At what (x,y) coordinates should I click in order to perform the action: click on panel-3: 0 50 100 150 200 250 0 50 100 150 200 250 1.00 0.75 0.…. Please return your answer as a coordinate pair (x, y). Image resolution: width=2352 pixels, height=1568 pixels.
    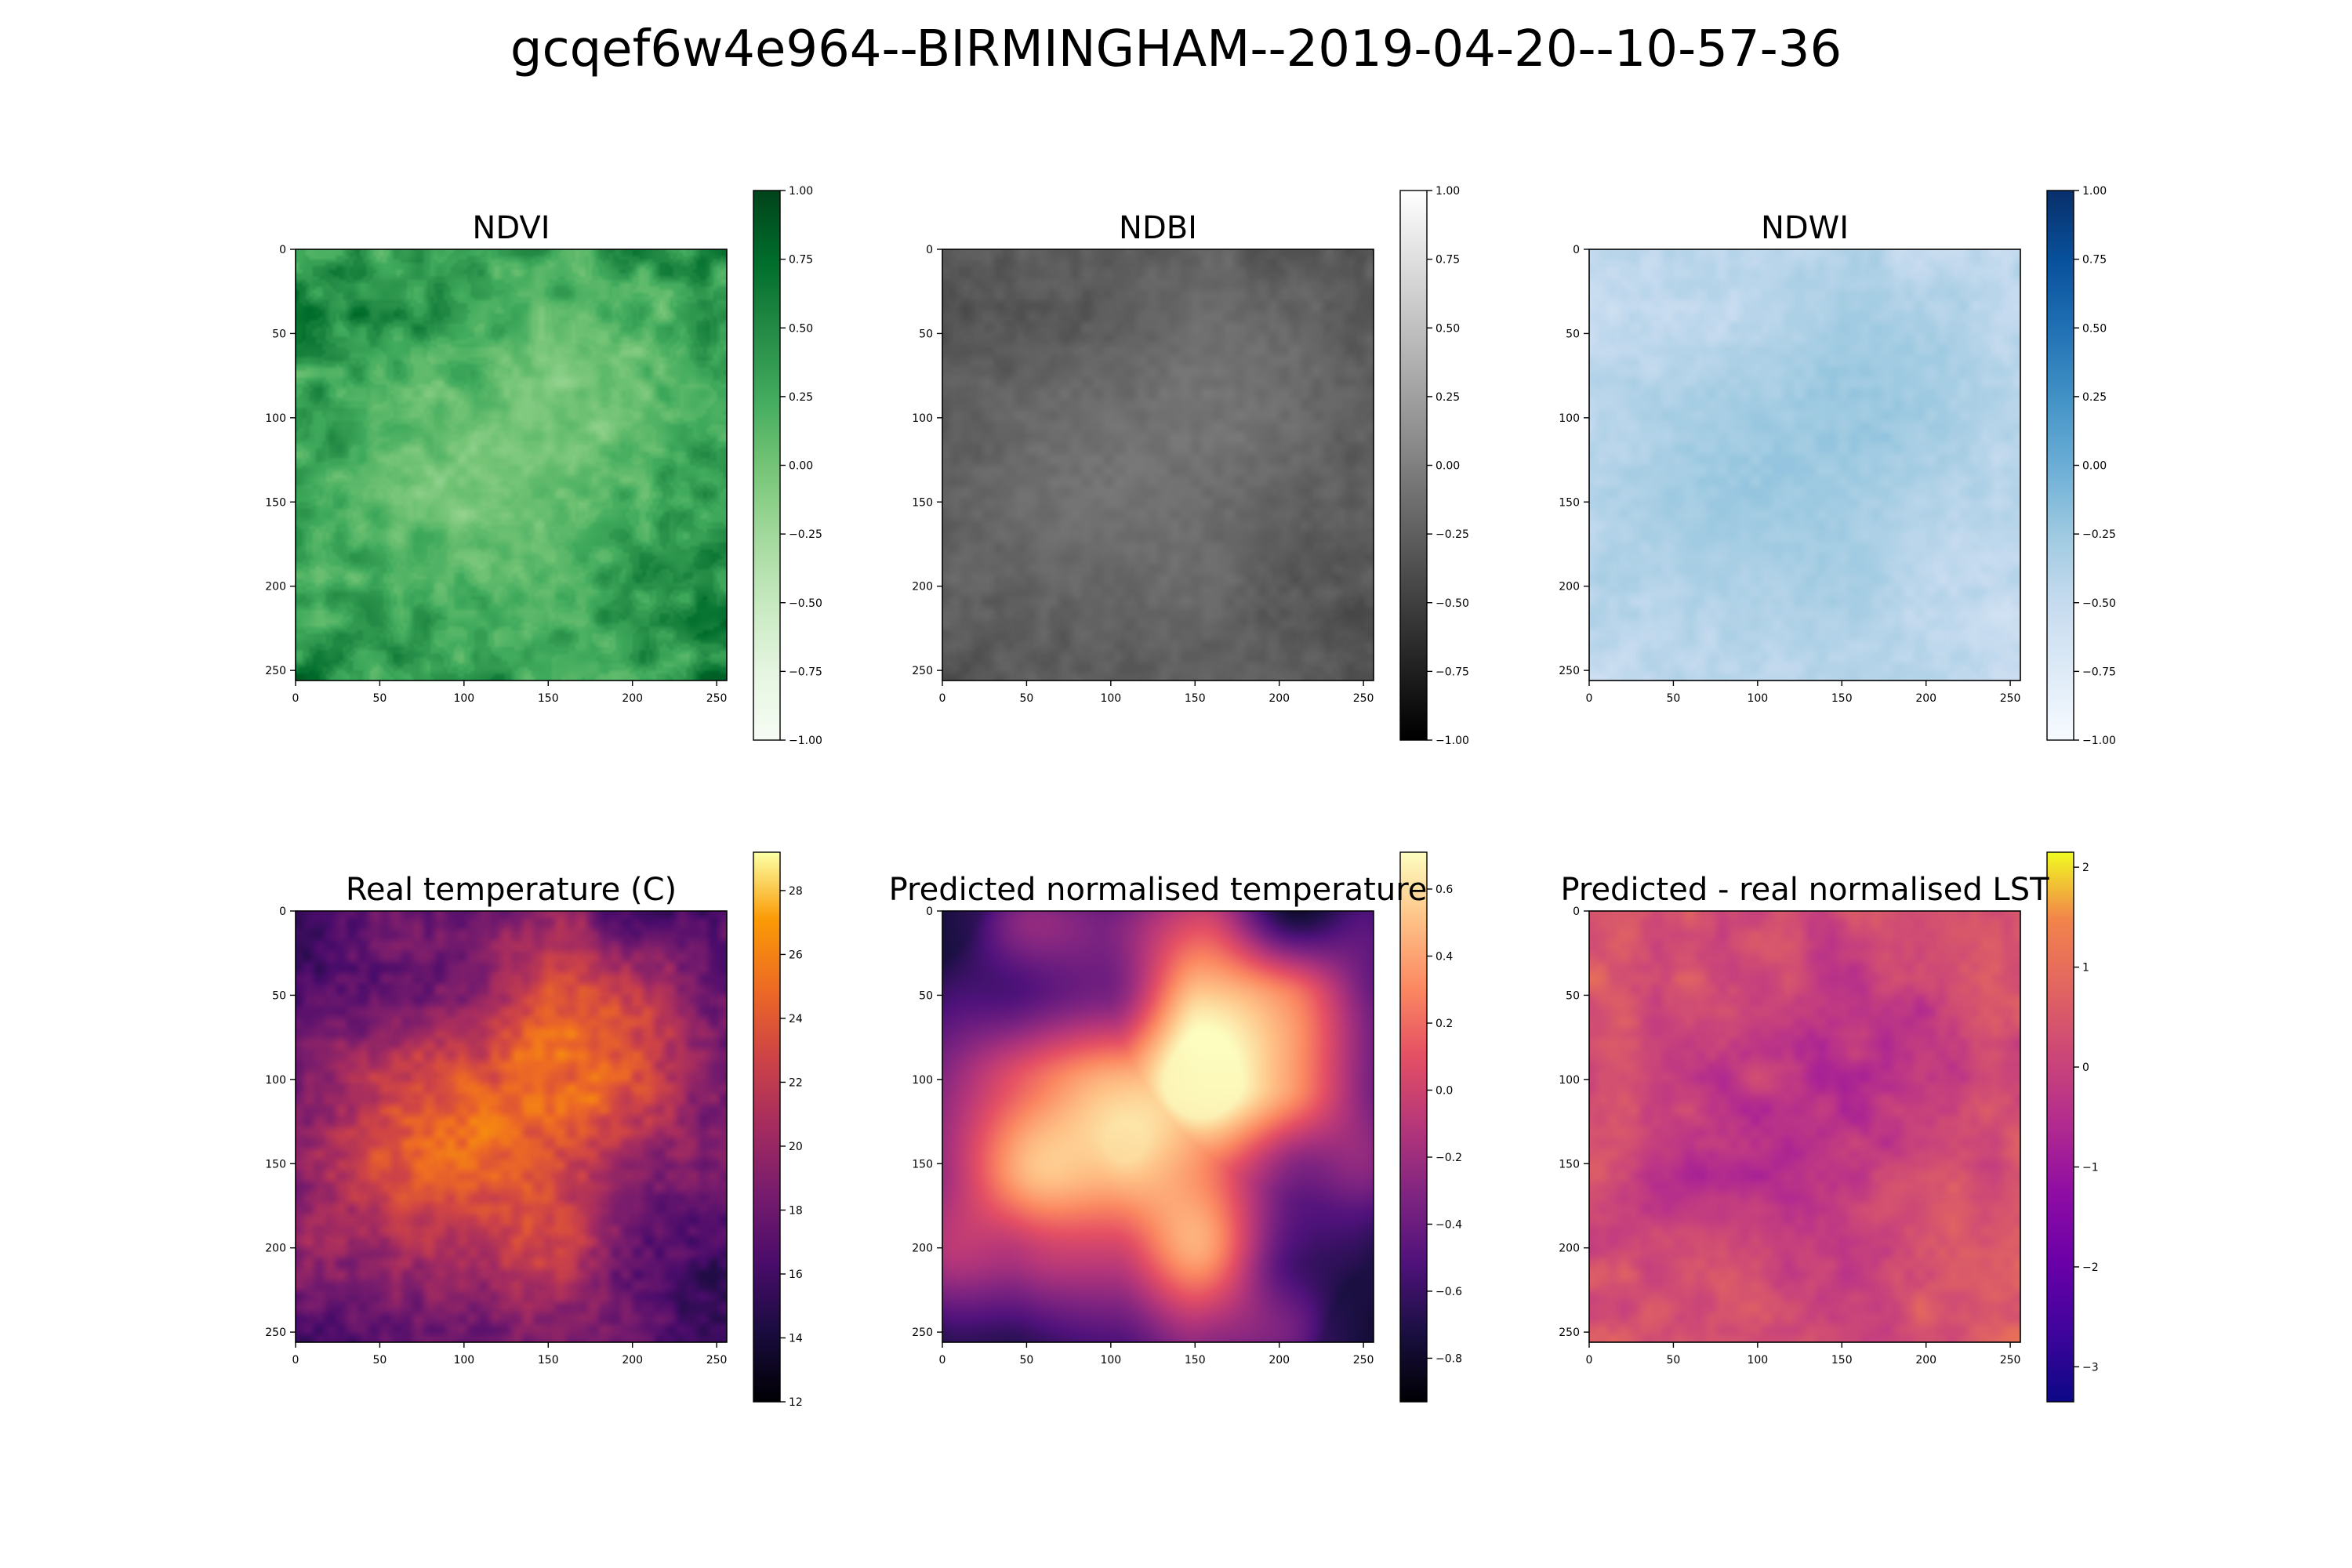
    Looking at the image, I should click on (1837, 466).